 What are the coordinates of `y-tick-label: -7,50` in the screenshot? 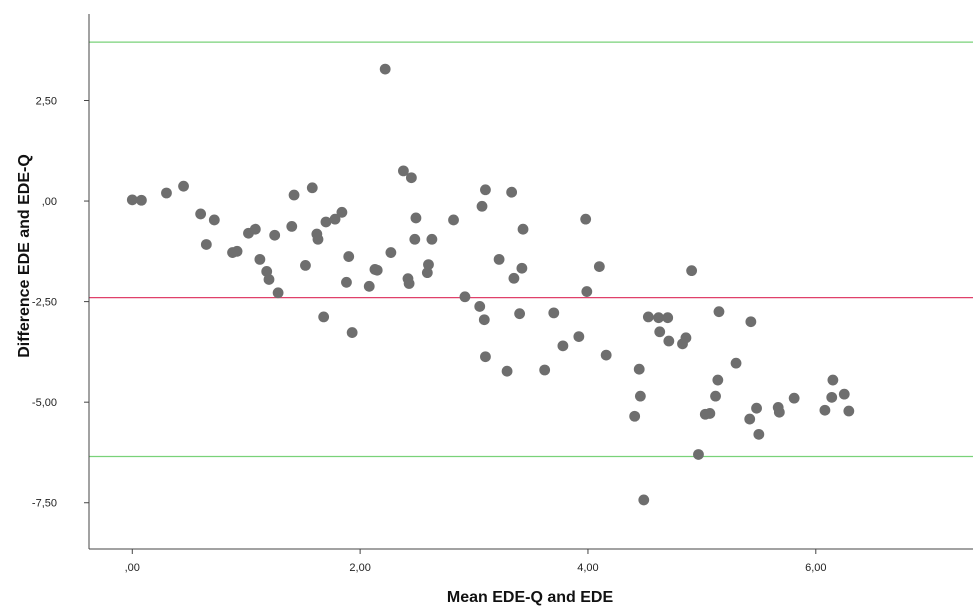 It's located at (44, 504).